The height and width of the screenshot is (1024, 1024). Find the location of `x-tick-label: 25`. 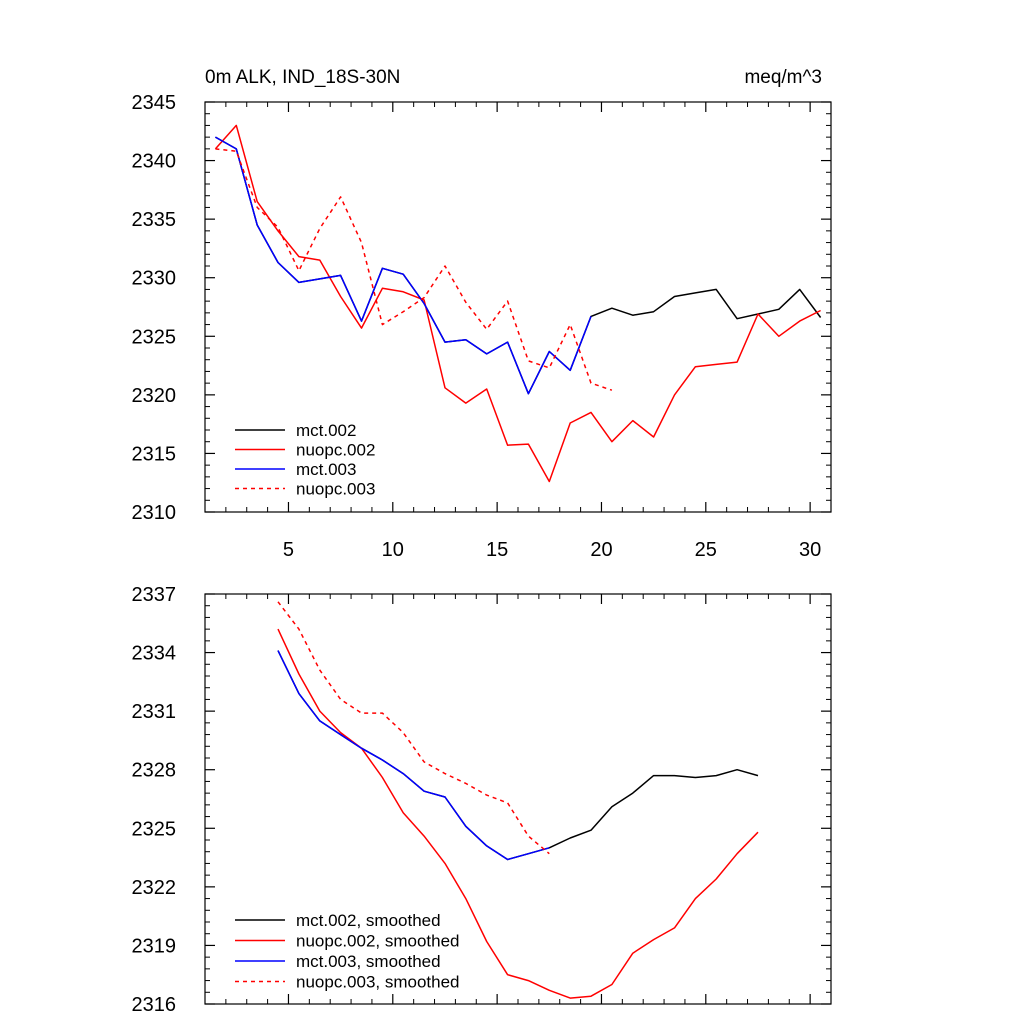

x-tick-label: 25 is located at coordinates (706, 550).